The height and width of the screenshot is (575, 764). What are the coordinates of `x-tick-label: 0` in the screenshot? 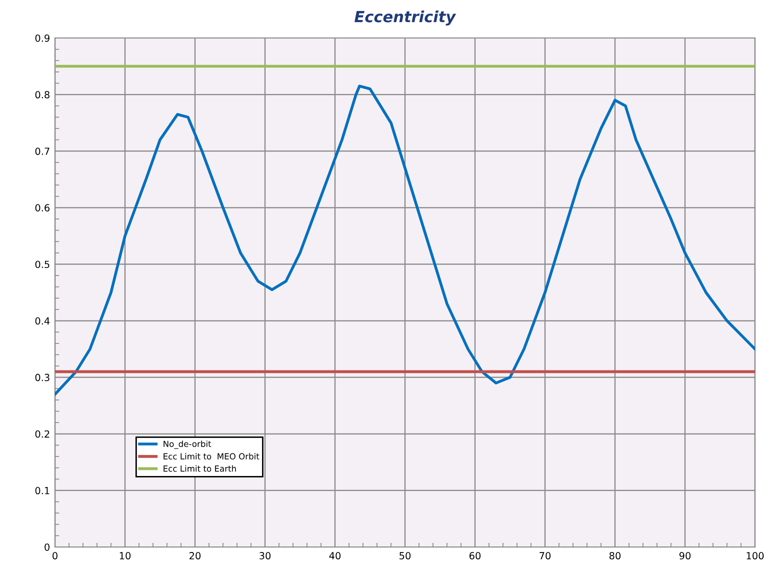 It's located at (55, 556).